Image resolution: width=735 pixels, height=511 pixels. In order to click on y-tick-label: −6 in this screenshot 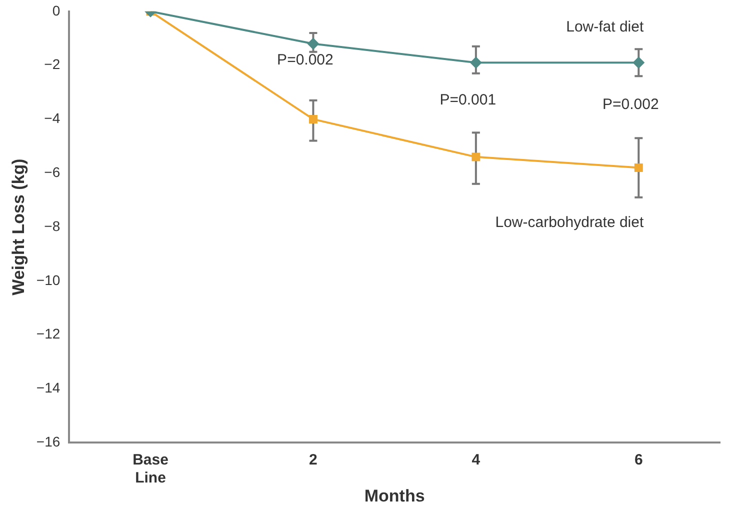, I will do `click(52, 172)`.